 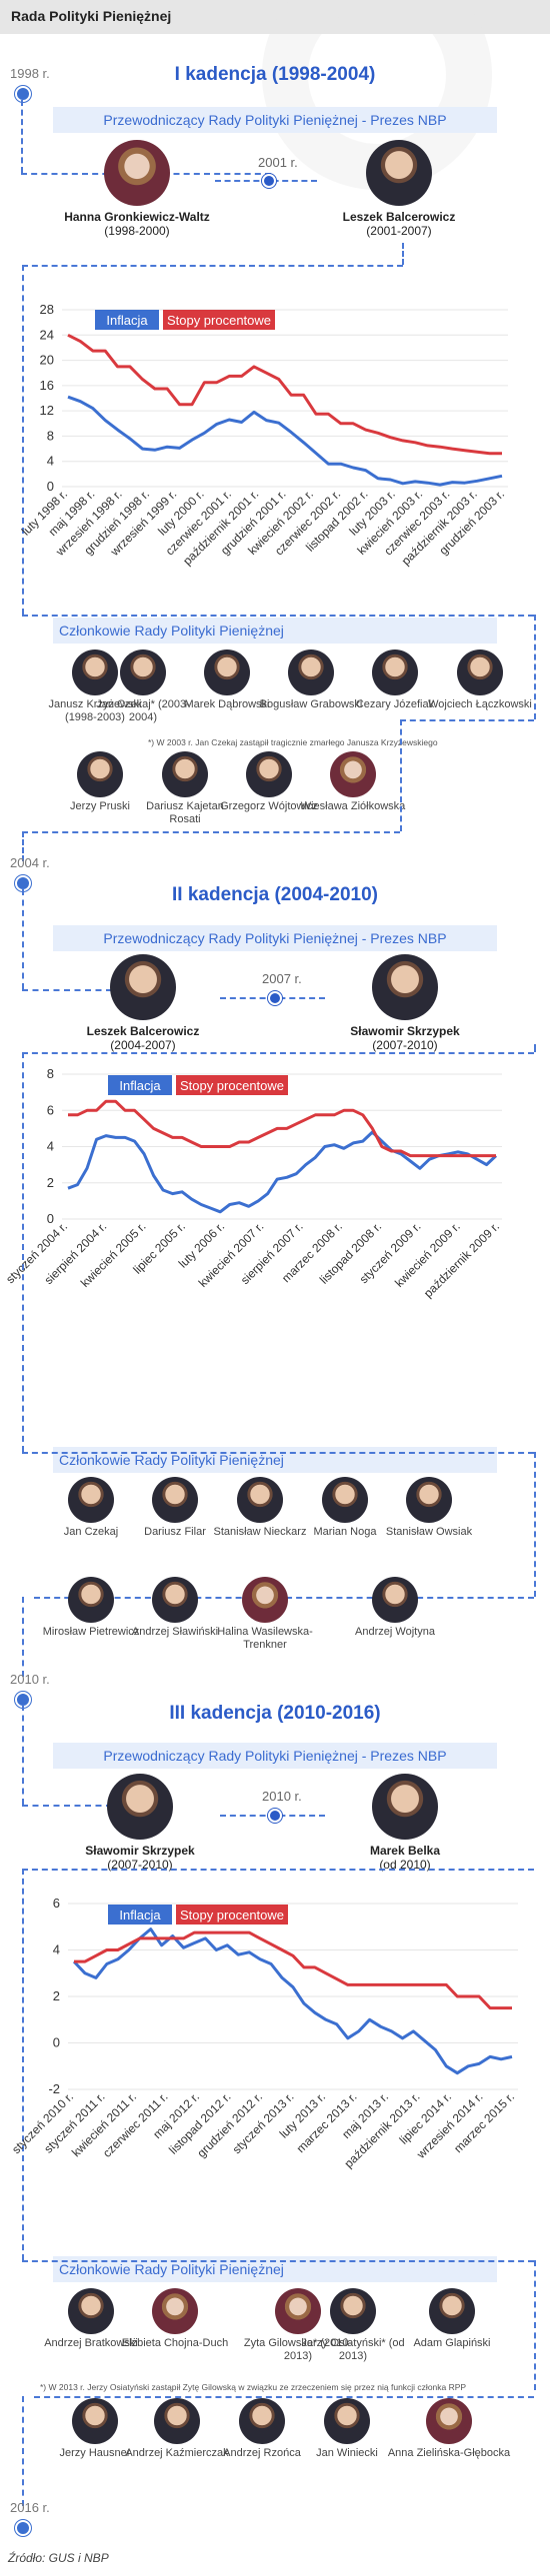 I want to click on chair-name: Sławomir Skrzypek, so click(x=405, y=1031).